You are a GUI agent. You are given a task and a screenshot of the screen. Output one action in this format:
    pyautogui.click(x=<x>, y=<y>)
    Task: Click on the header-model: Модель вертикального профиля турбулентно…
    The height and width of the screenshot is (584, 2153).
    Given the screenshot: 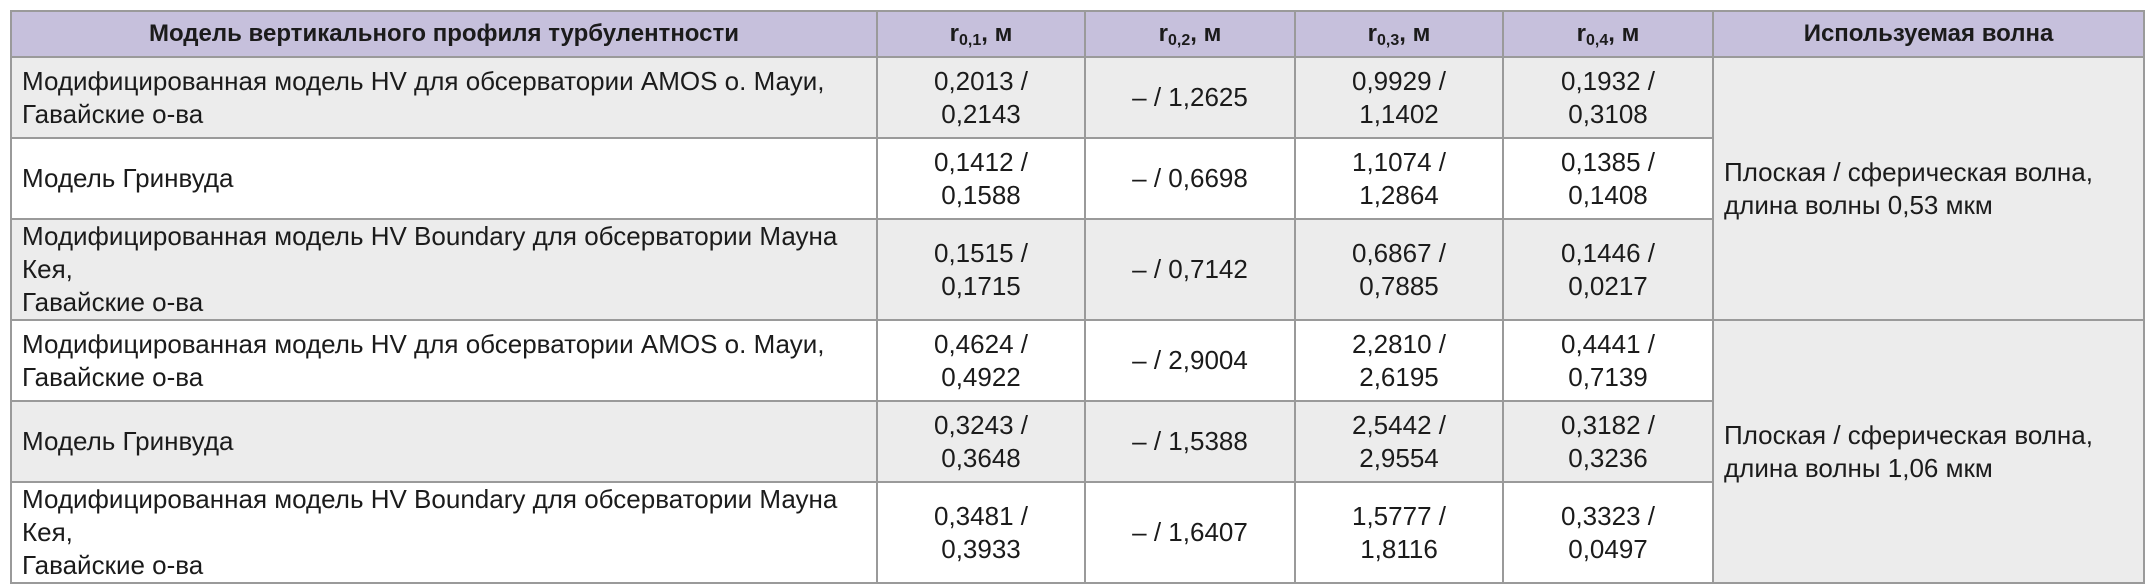 What is the action you would take?
    pyautogui.click(x=444, y=34)
    